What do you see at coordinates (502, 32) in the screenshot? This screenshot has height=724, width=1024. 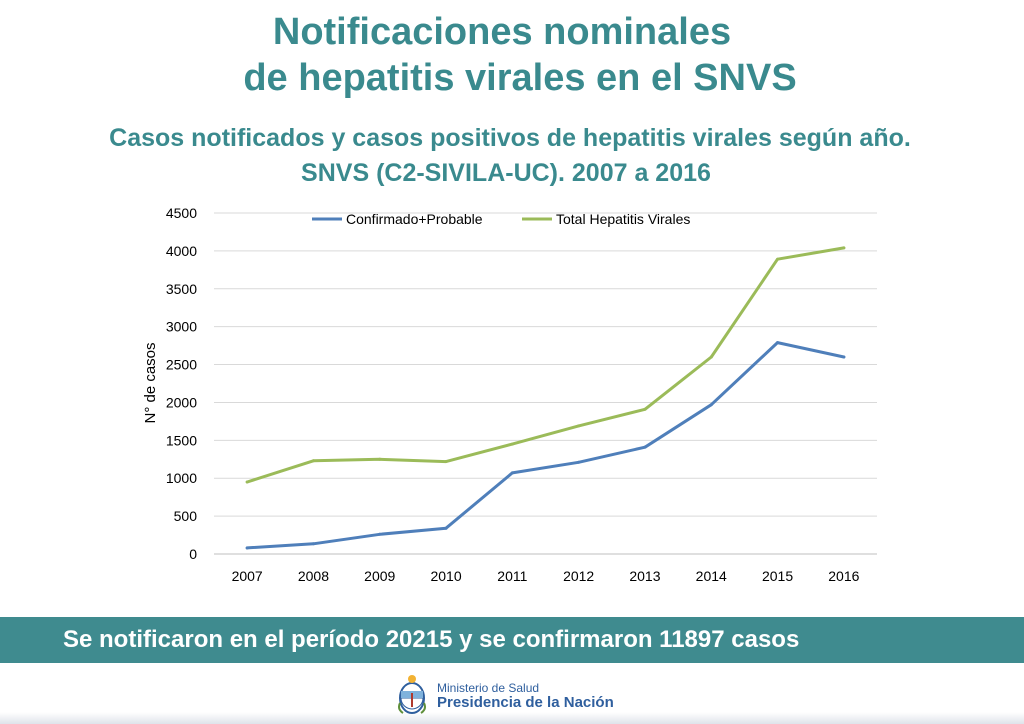 I see `page-title-line1: Notificaciones nominales` at bounding box center [502, 32].